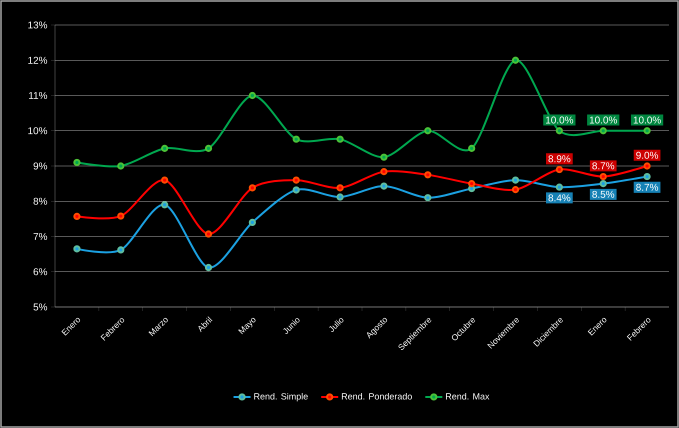 The image size is (679, 428). Describe the element at coordinates (38, 95) in the screenshot. I see `y-tick-label: 11%` at that location.